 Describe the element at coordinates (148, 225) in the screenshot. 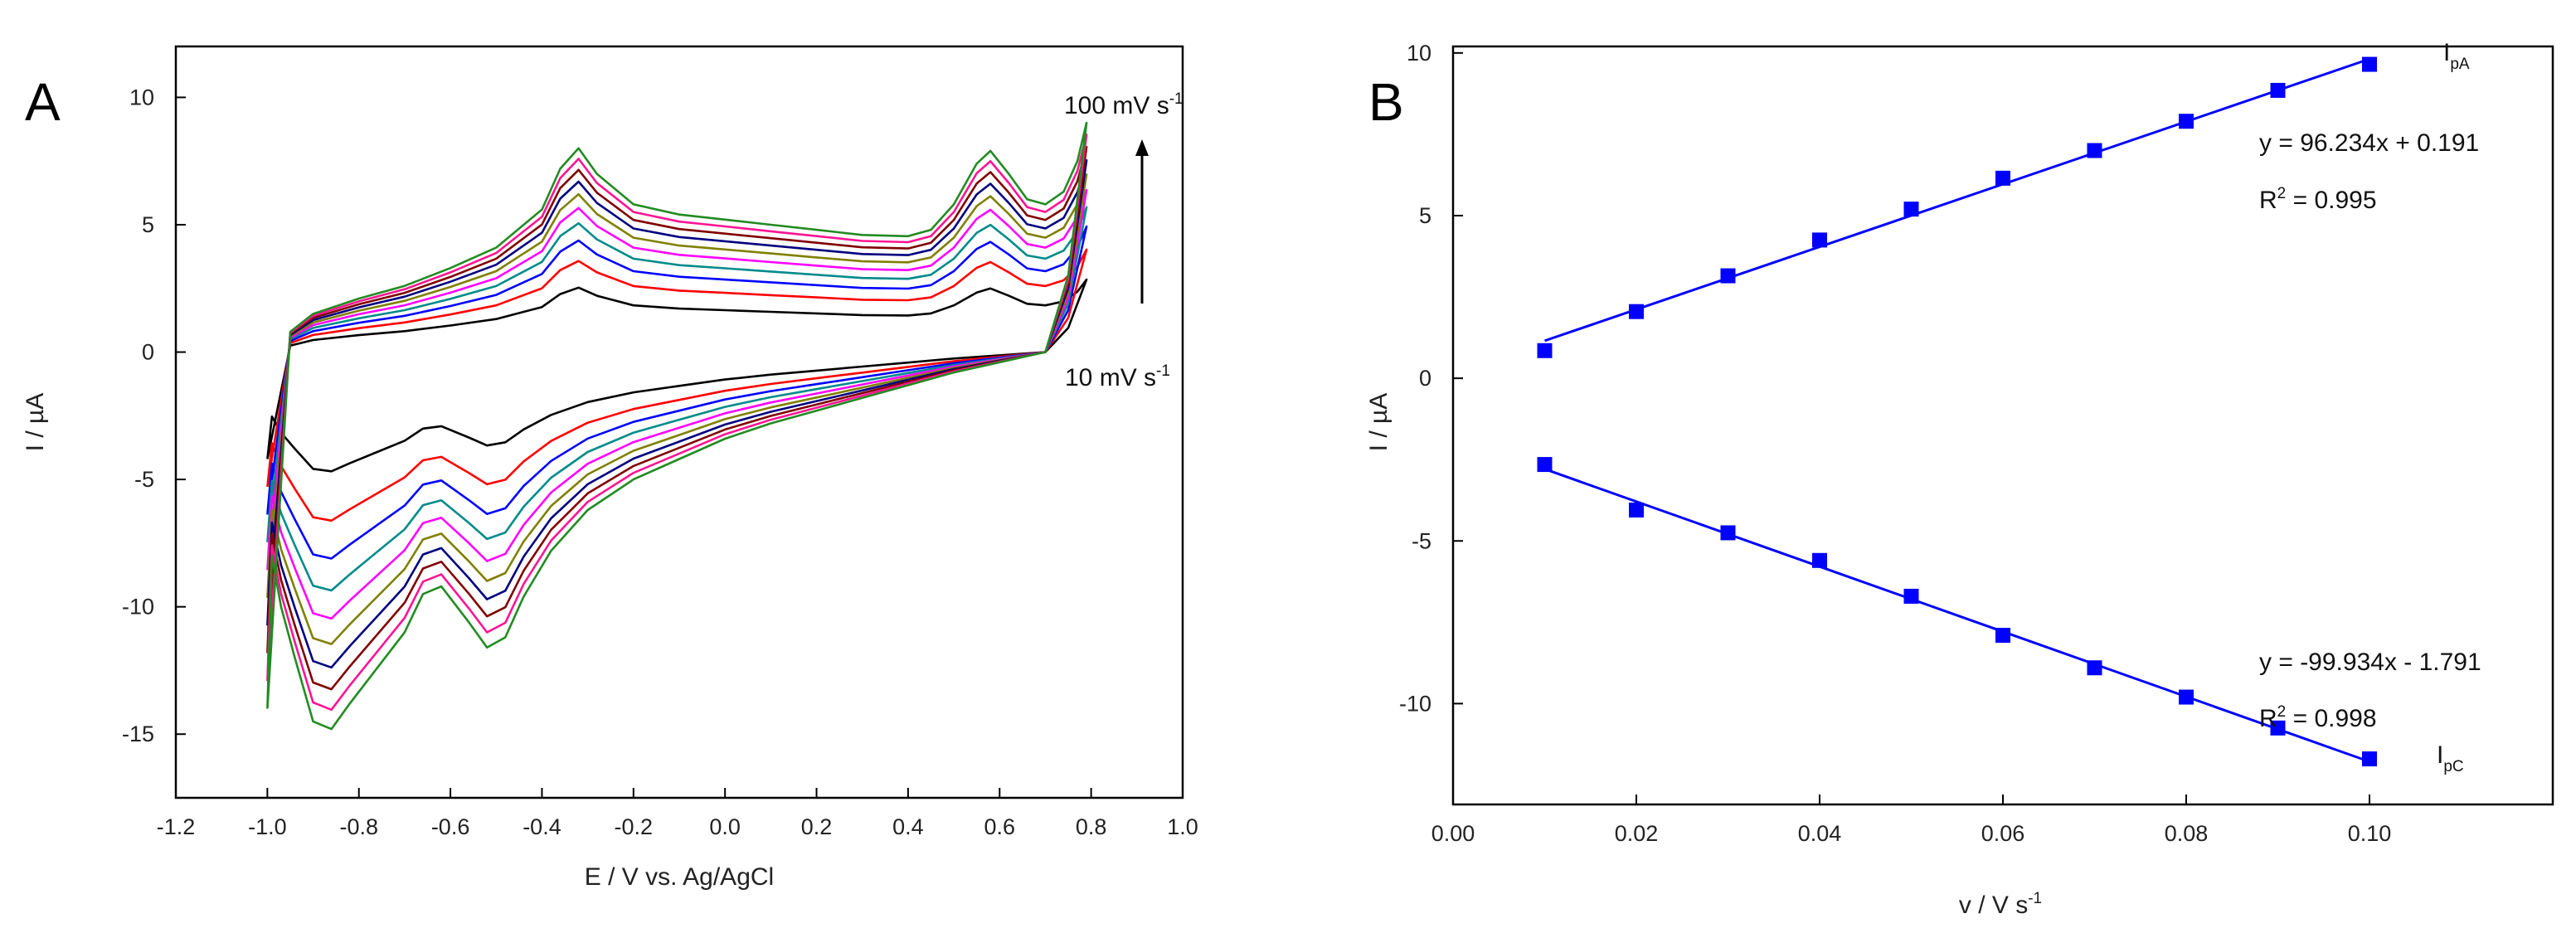

I see `panel-a-y-tick-label: 5` at that location.